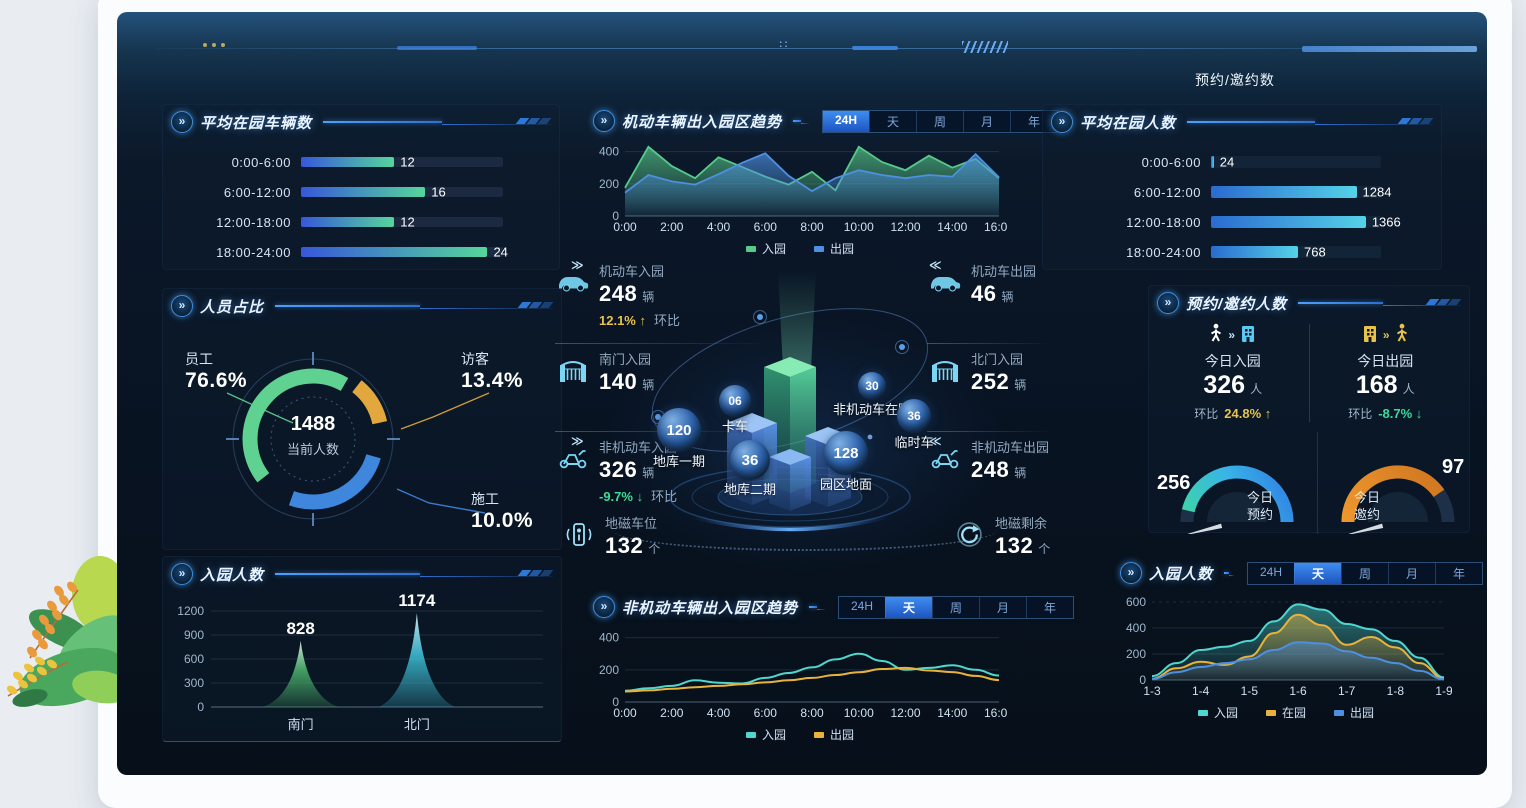 This screenshot has height=808, width=1526. What do you see at coordinates (935, 441) in the screenshot?
I see `arrows-out-icon: ≪` at bounding box center [935, 441].